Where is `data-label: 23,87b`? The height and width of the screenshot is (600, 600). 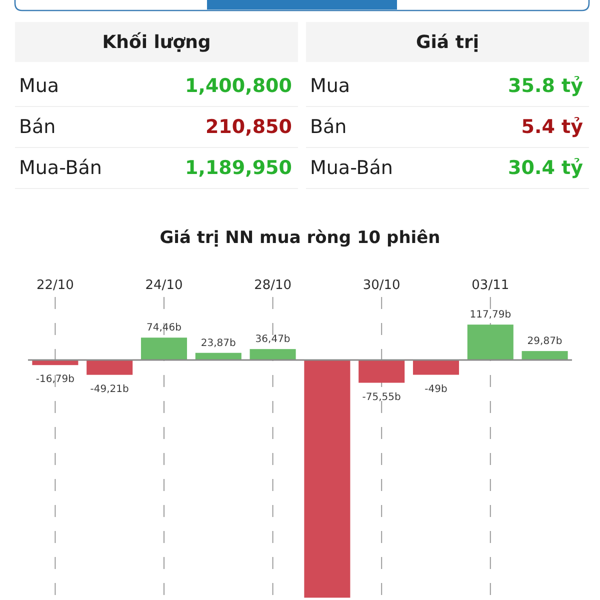
data-label: 23,87b is located at coordinates (218, 343).